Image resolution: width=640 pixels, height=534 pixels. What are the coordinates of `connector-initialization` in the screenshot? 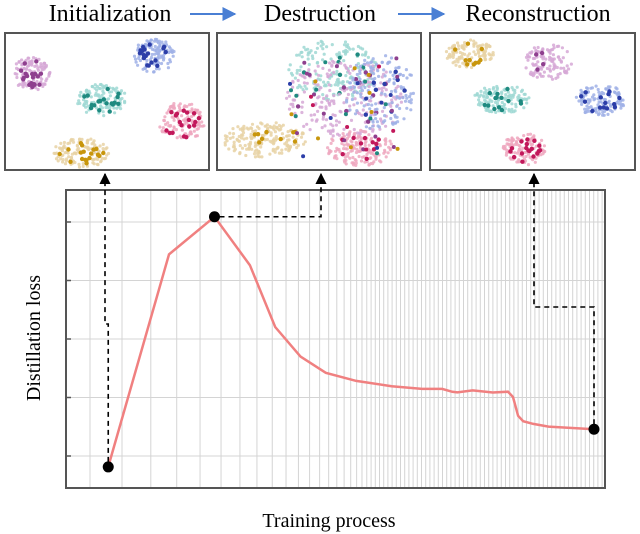 It's located at (105, 317).